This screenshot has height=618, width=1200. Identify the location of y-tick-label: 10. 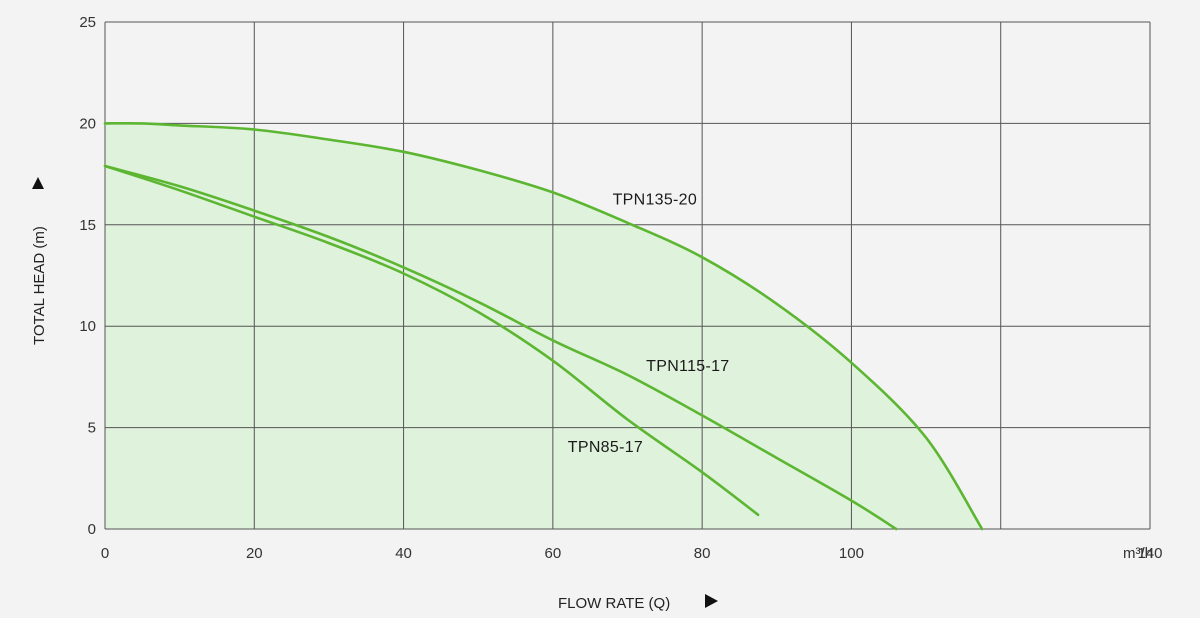
(87, 326).